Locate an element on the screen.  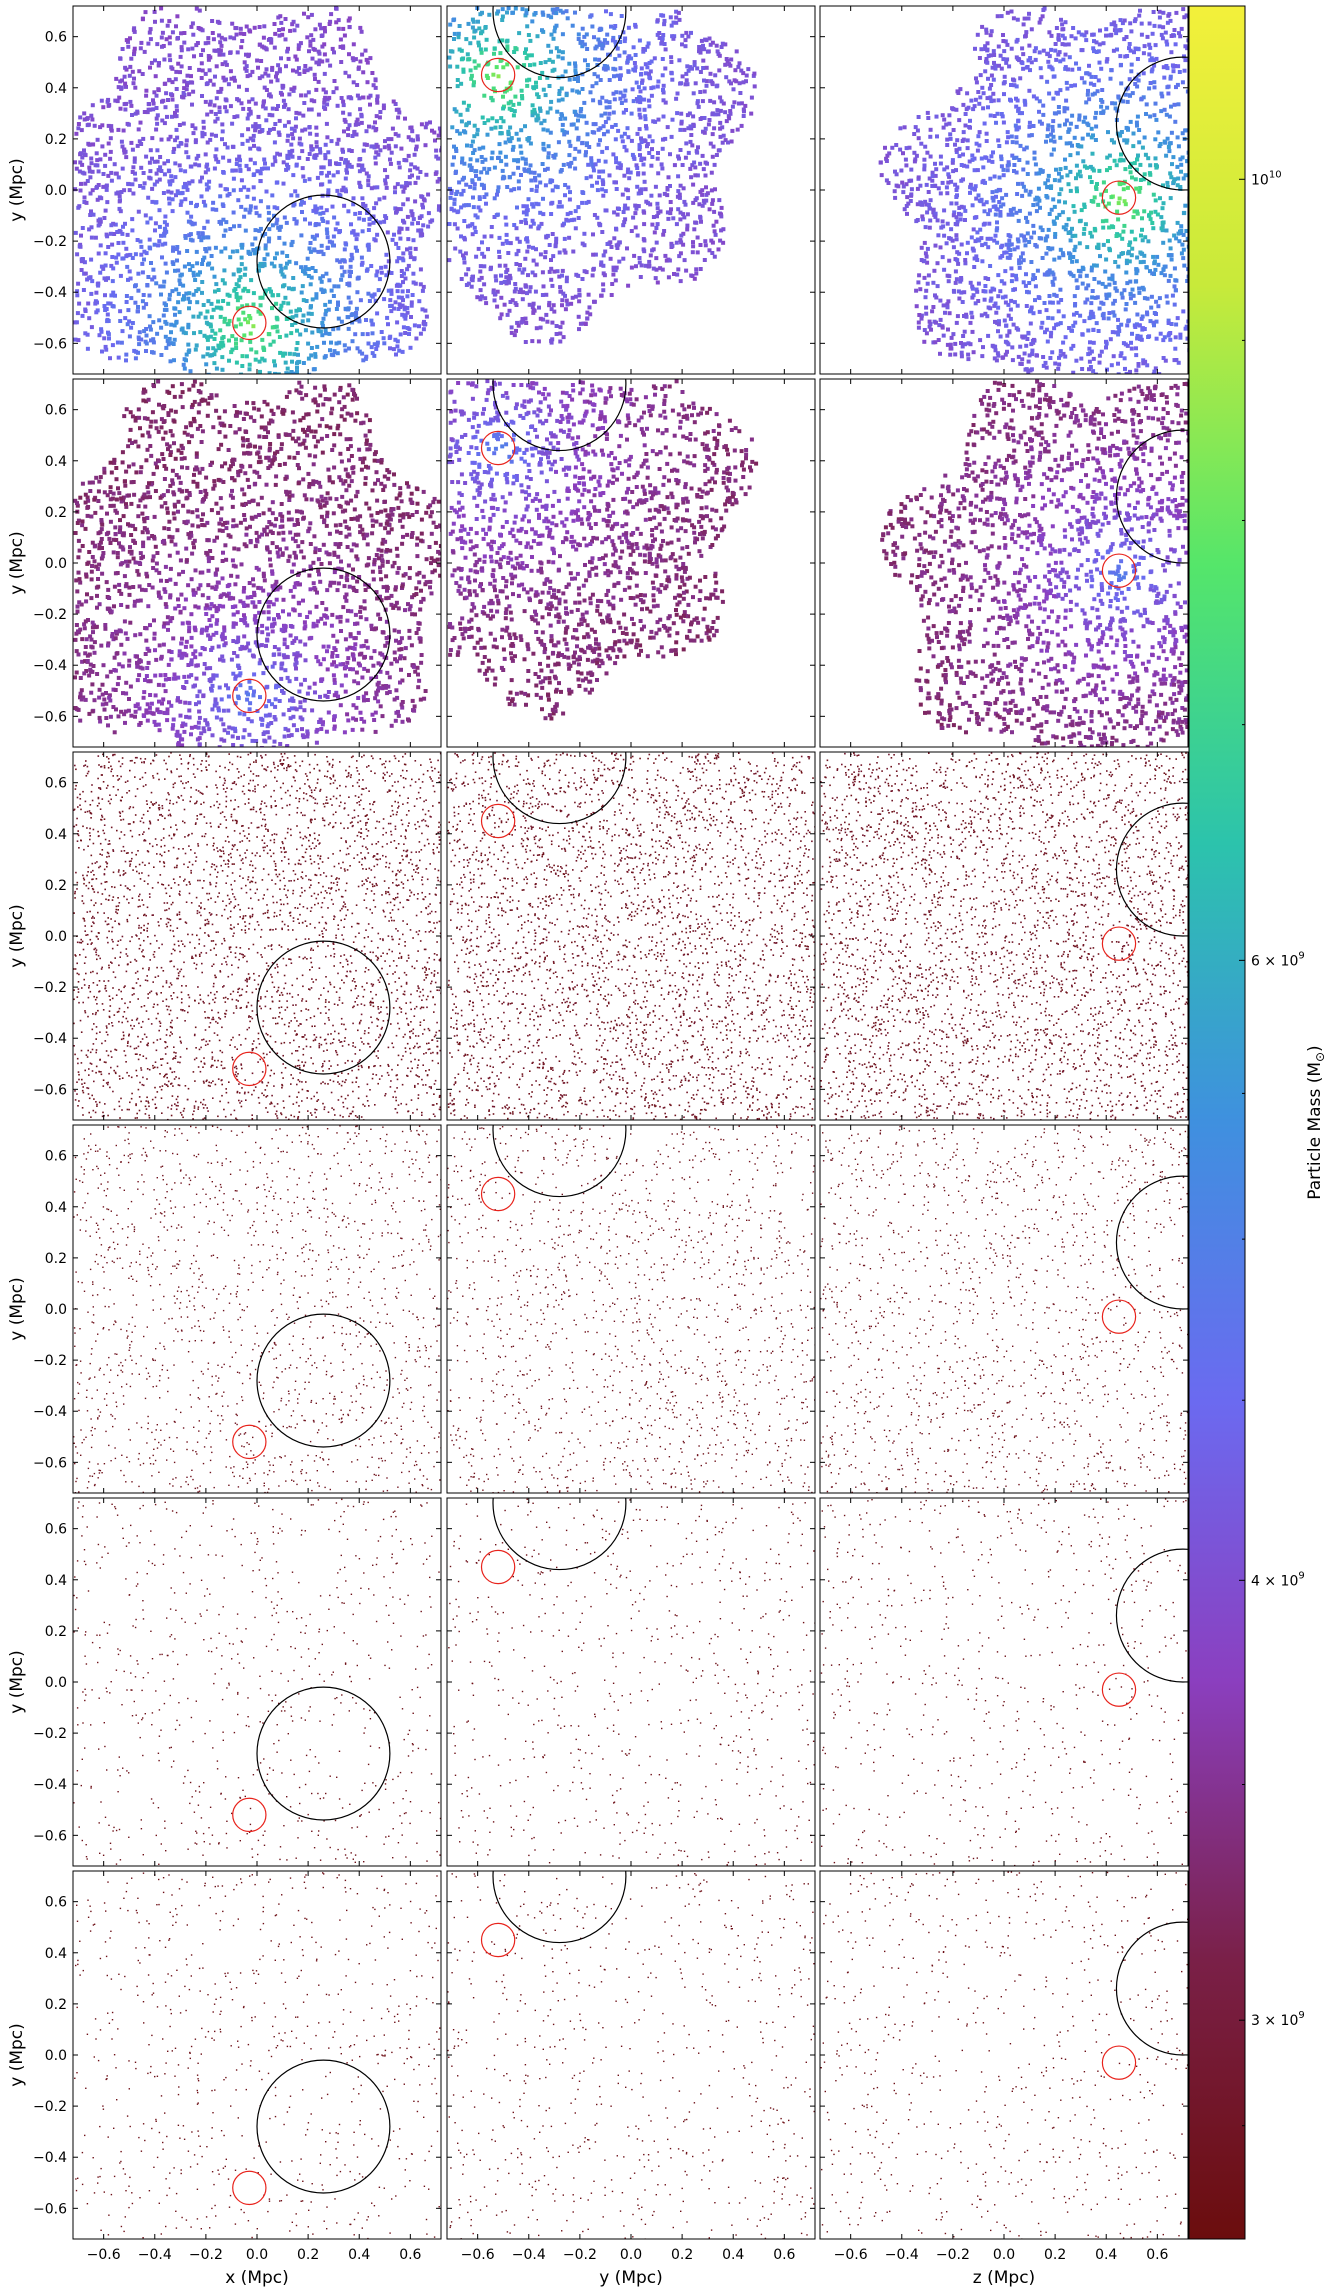
panel-r1-y is located at coordinates (631, 190).